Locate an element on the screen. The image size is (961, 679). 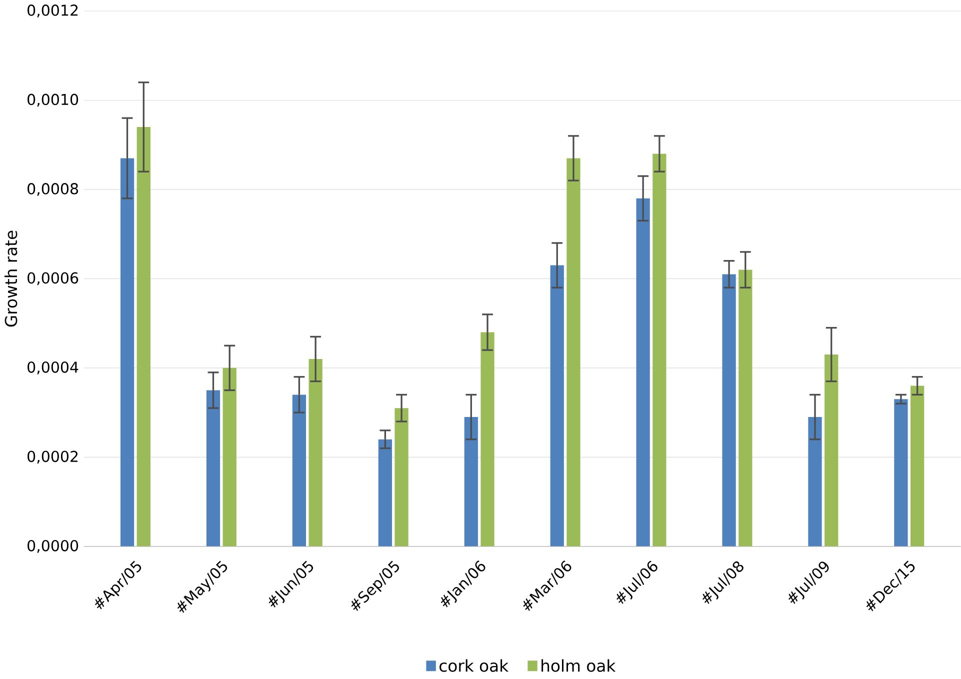
y-tick-label: 0,0012 is located at coordinates (53, 11).